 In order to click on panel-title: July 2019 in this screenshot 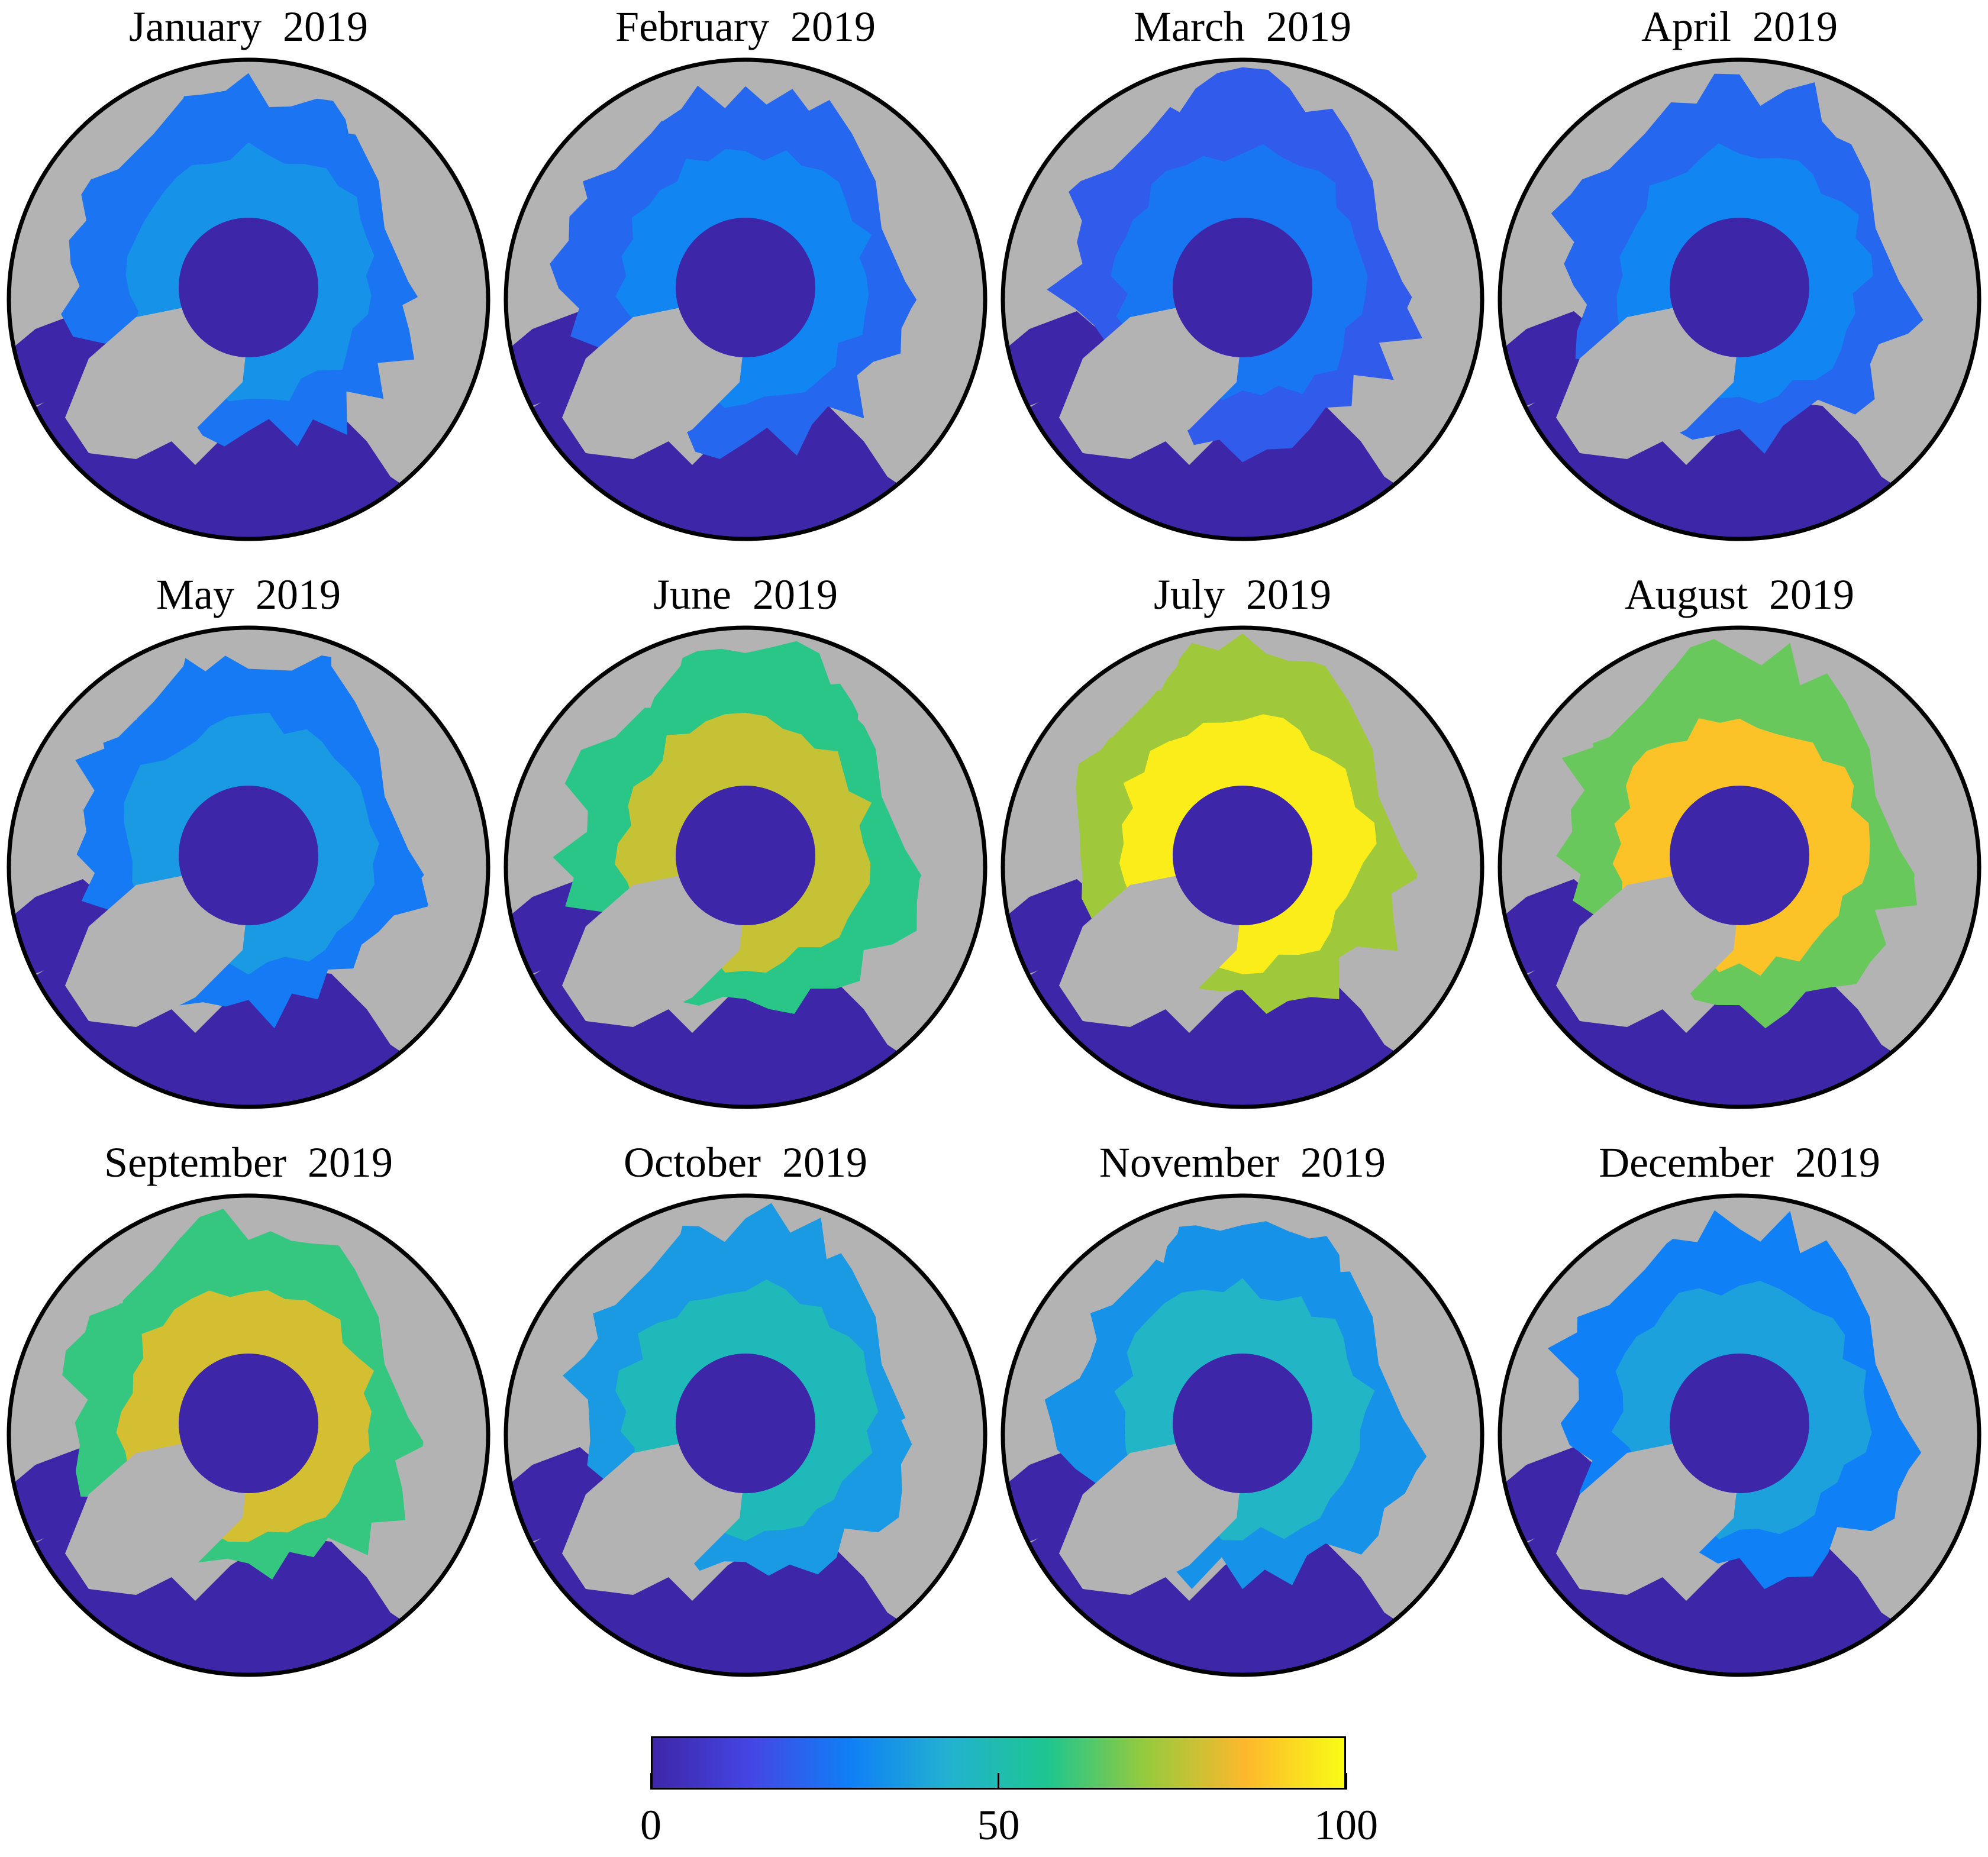, I will do `click(1242, 594)`.